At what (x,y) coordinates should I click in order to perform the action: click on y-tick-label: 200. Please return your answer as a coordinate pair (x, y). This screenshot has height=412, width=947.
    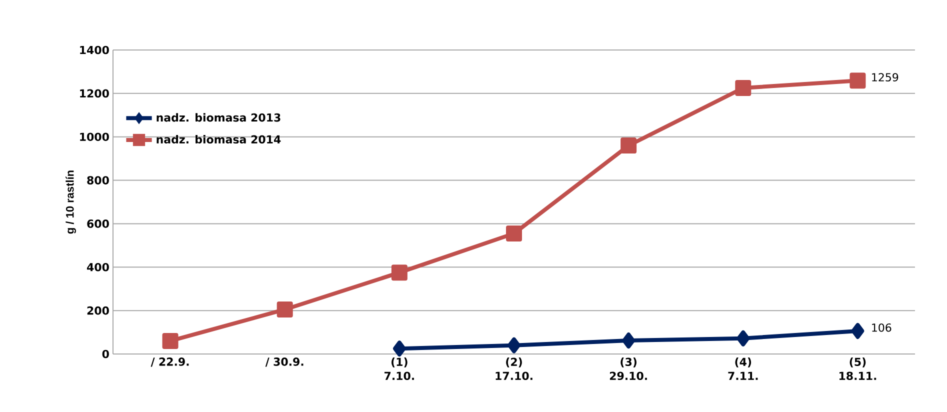
    Looking at the image, I should click on (98, 310).